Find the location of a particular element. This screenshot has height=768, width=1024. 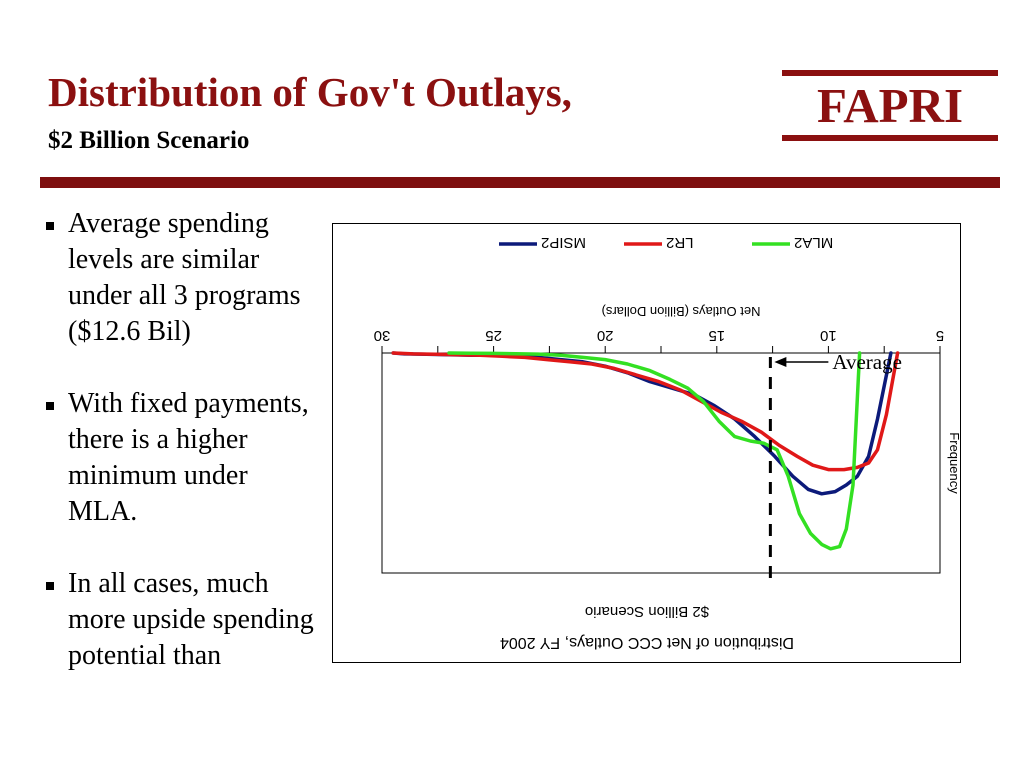

chart-title: Distribution of Net CCC Outlays, FY 2004 is located at coordinates (647, 642).